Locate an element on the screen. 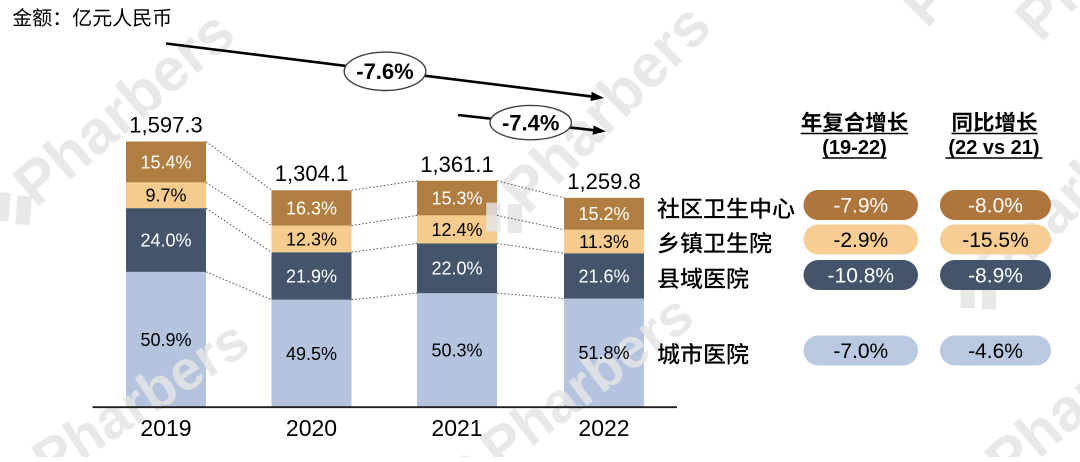  svg-text: -4.6% is located at coordinates (995, 351).